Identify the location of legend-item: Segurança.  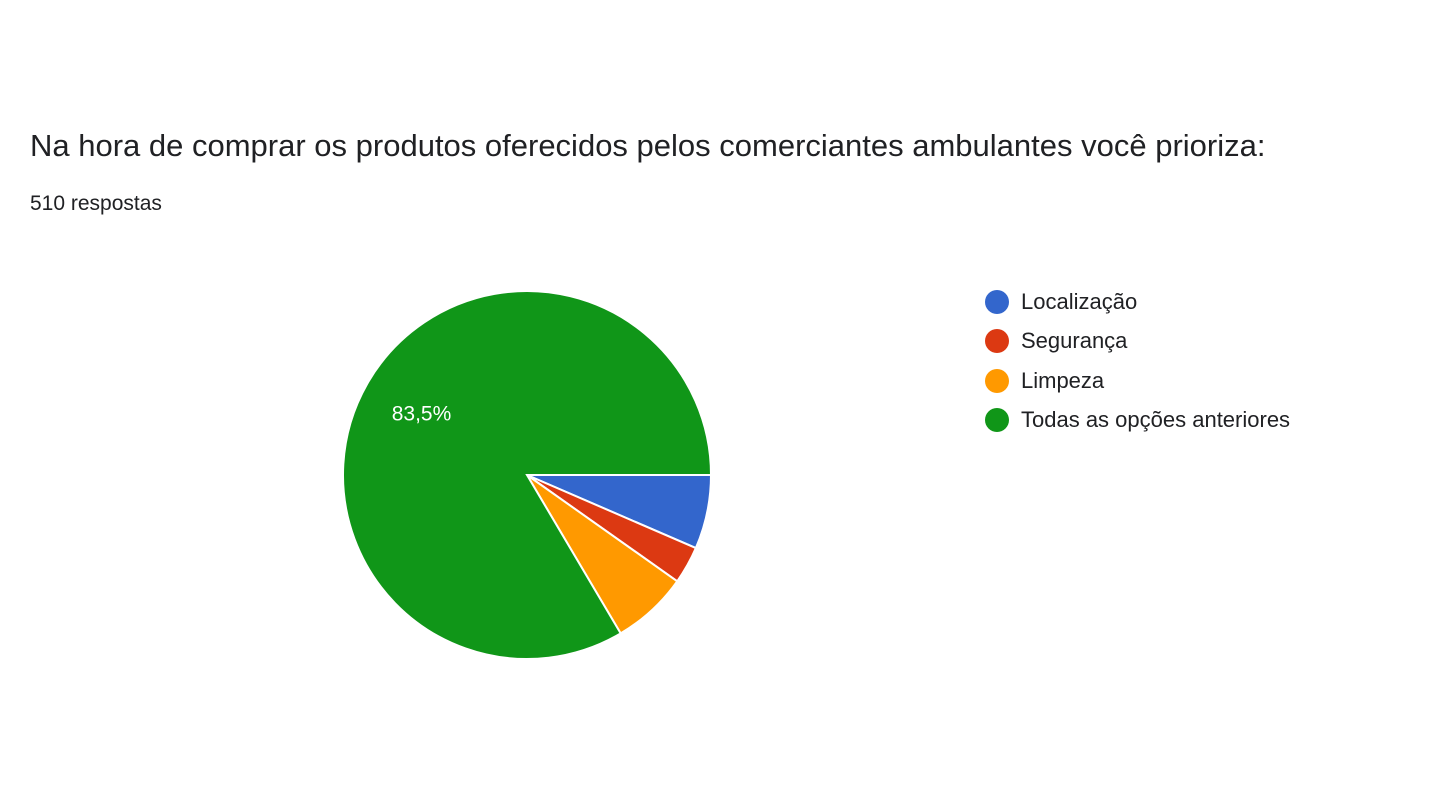
(1205, 342).